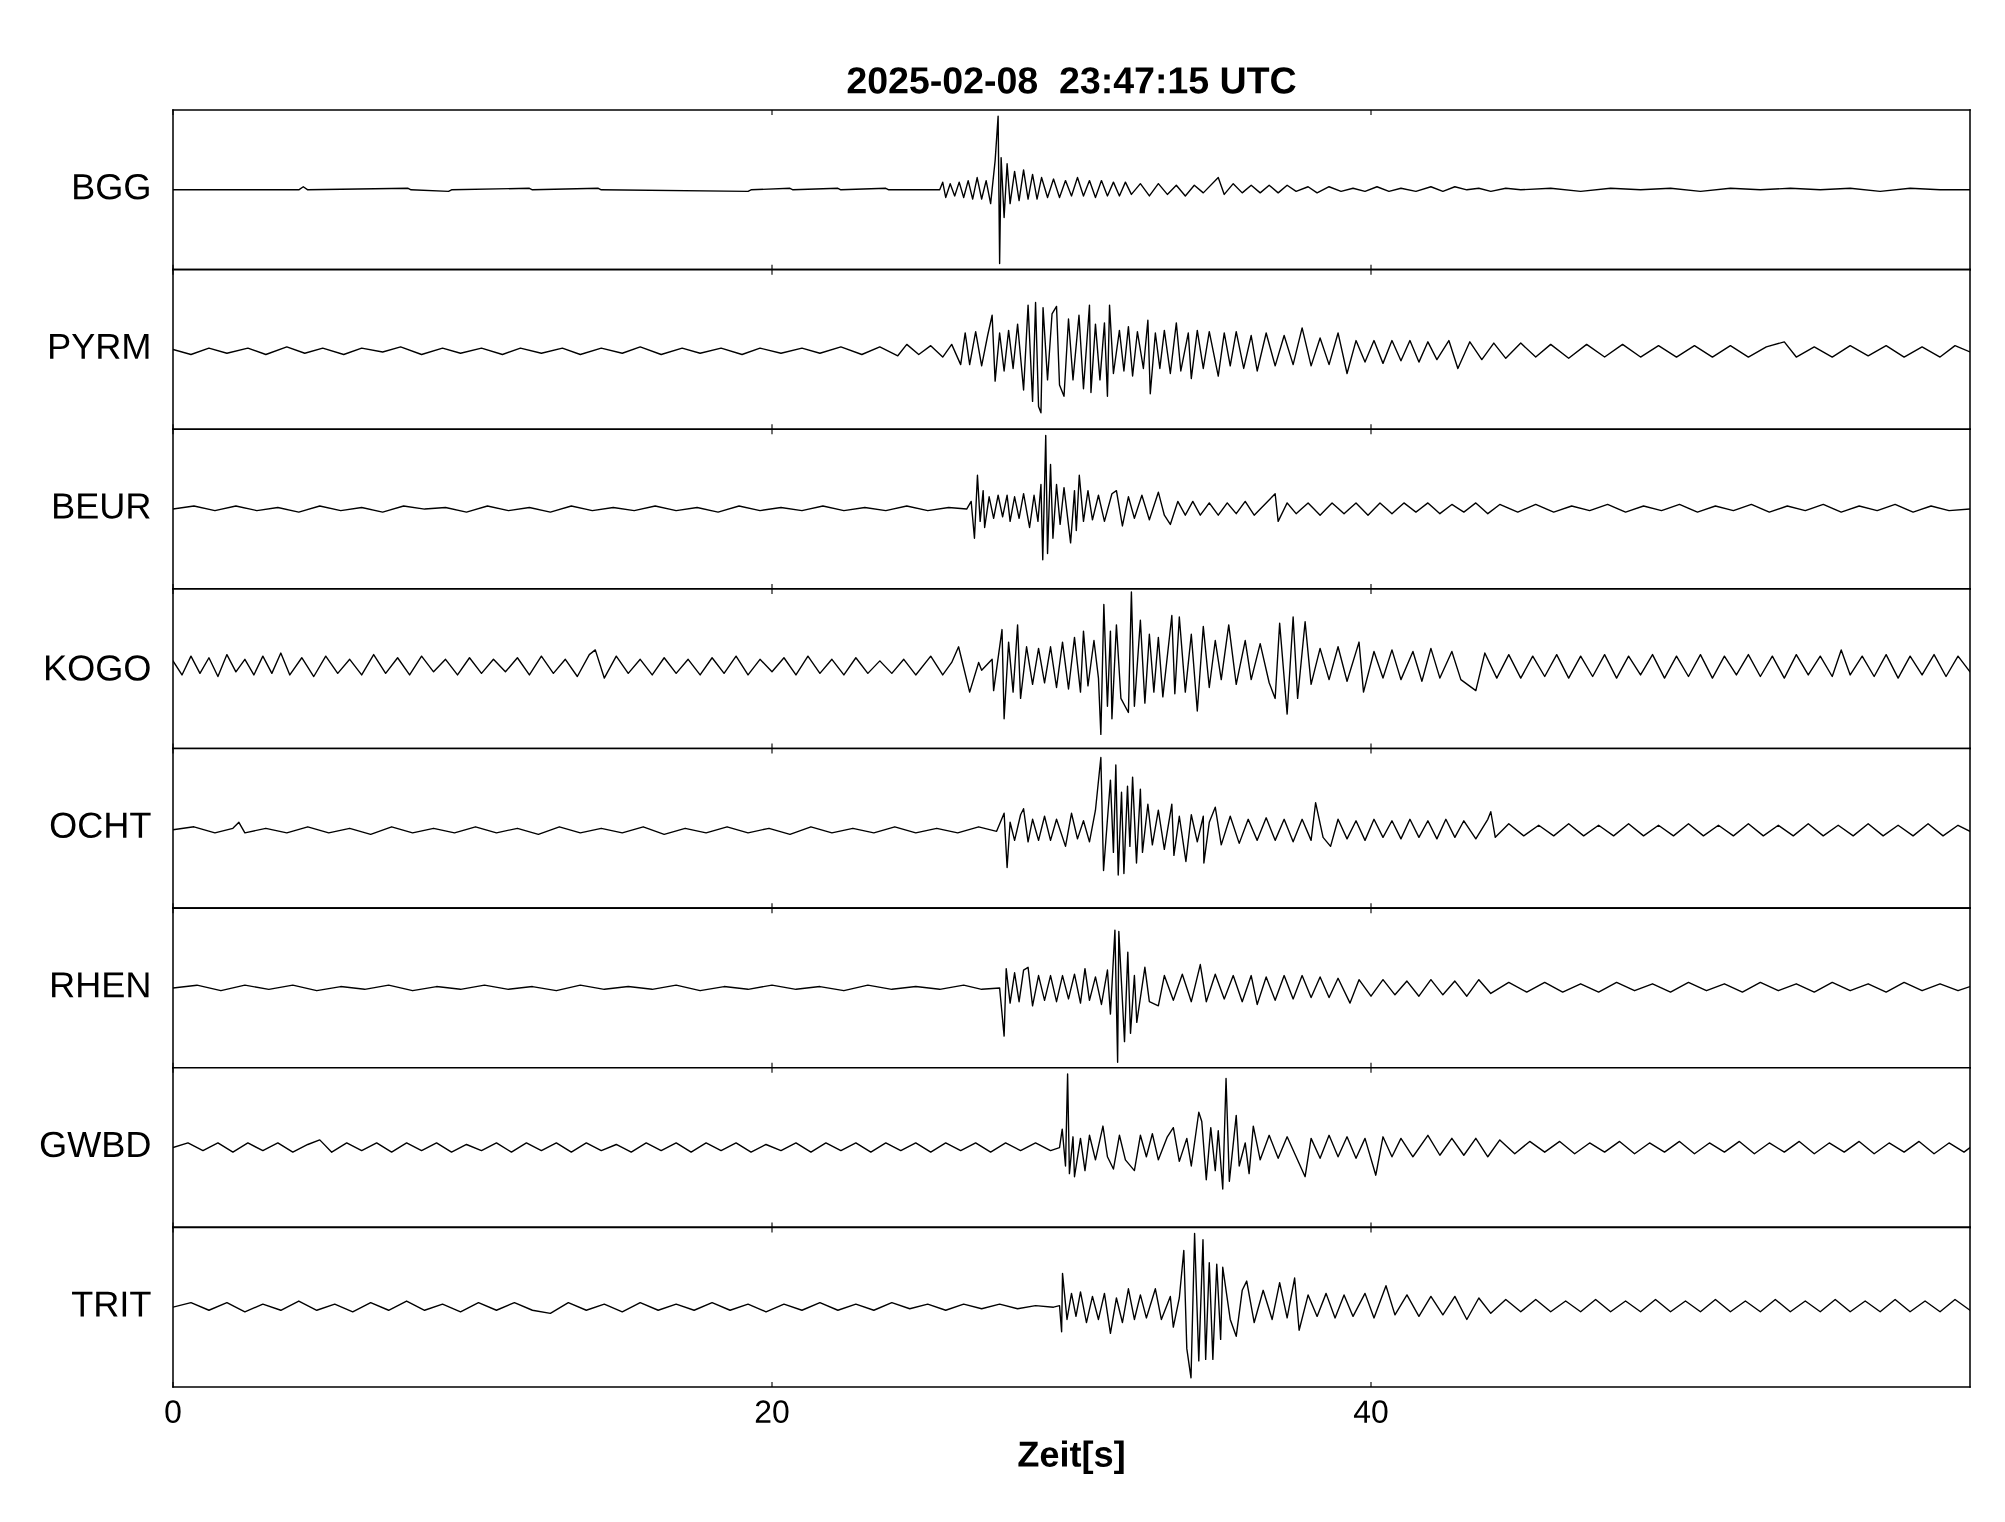 The height and width of the screenshot is (1522, 2005). Describe the element at coordinates (98, 668) in the screenshot. I see `y-axis-title: KOGO` at that location.